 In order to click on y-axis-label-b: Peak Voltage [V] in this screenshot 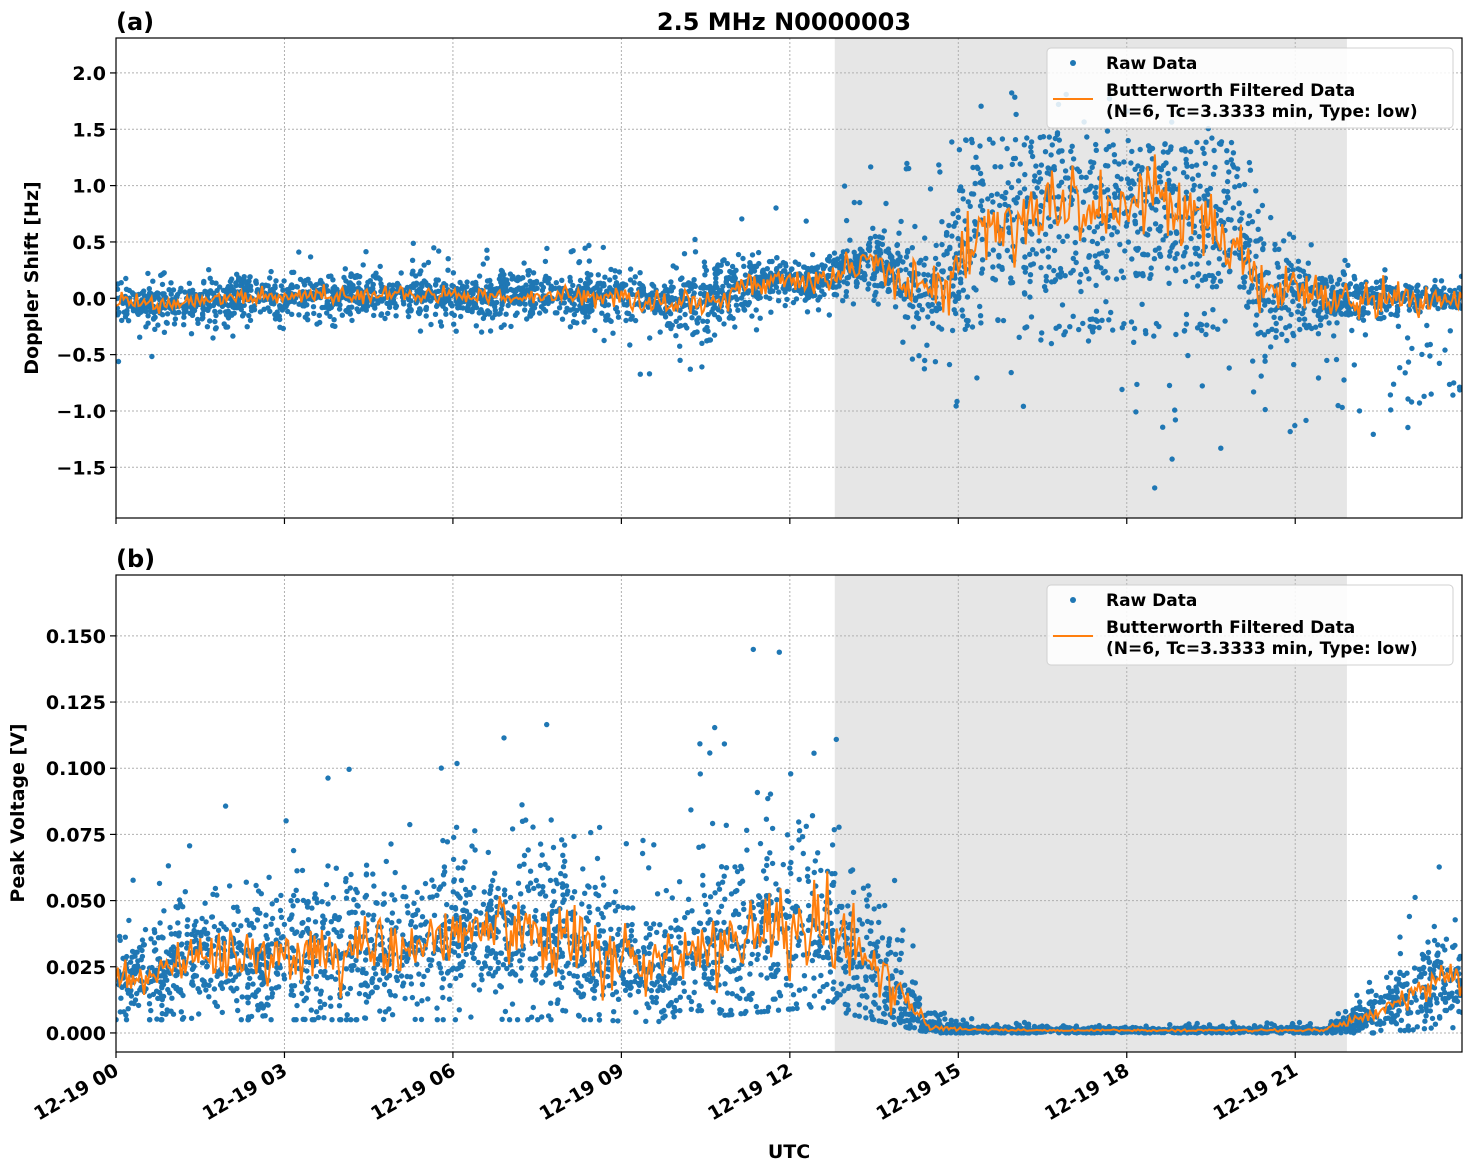, I will do `click(18, 812)`.